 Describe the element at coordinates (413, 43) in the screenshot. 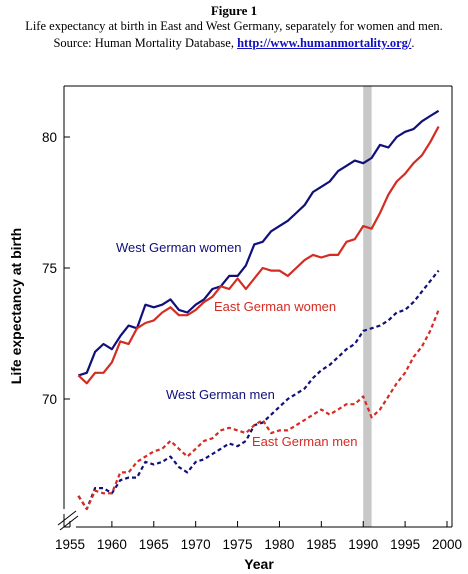

I see `source-suffix: .` at that location.